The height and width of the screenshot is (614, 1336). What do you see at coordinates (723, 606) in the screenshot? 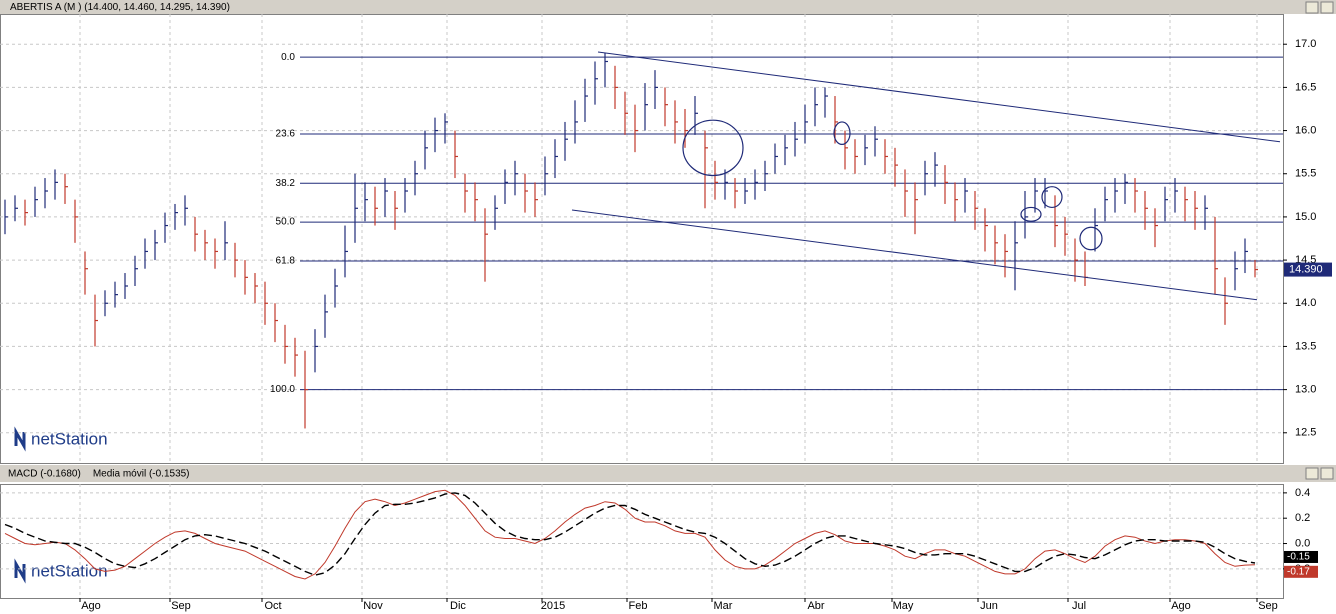
I see `x-tick-label: Mar` at bounding box center [723, 606].